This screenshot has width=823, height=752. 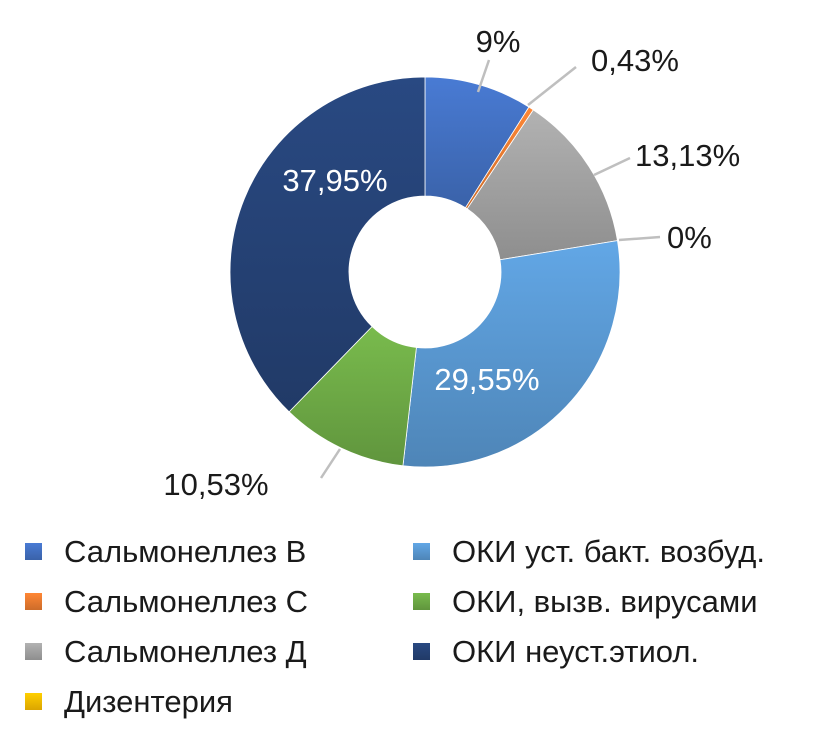 What do you see at coordinates (186, 601) in the screenshot?
I see `legend-label: Сальмонеллез С` at bounding box center [186, 601].